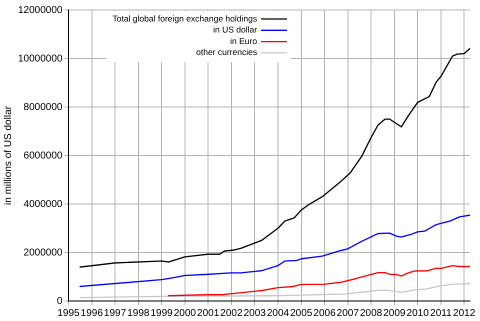 This screenshot has width=480, height=321. Describe the element at coordinates (301, 313) in the screenshot. I see `x-tick-label: 2005` at that location.